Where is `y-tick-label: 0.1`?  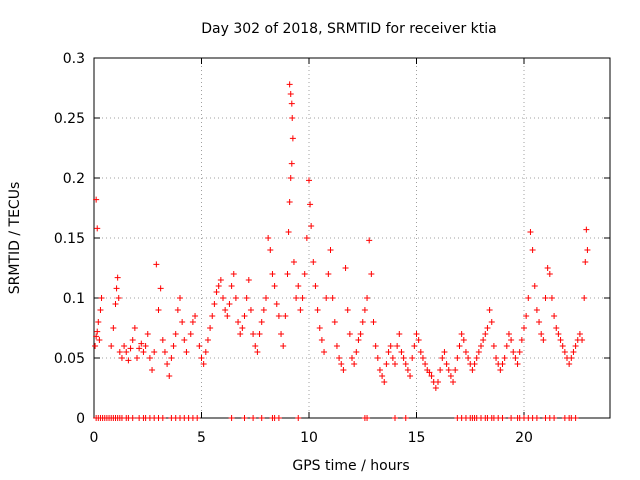 y-tick-label: 0.1 is located at coordinates (74, 299).